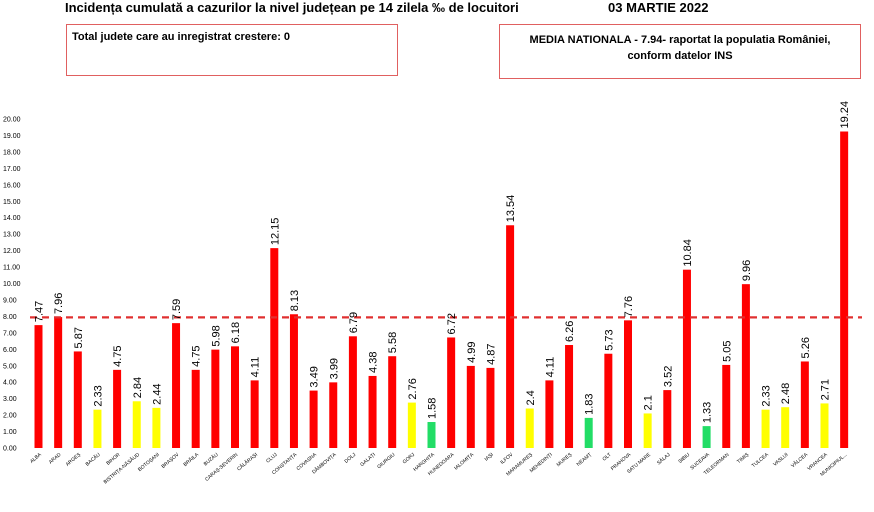  What do you see at coordinates (658, 7) in the screenshot?
I see `report-date: 03 MARTIE 2022` at bounding box center [658, 7].